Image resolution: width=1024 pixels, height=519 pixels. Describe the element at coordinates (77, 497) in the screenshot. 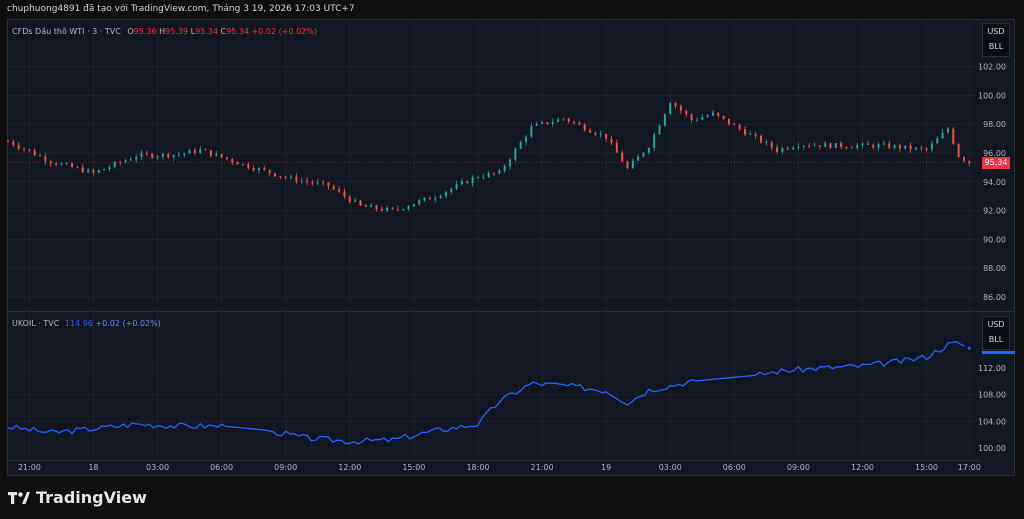

I see `tradingview-logo: TradingView` at that location.